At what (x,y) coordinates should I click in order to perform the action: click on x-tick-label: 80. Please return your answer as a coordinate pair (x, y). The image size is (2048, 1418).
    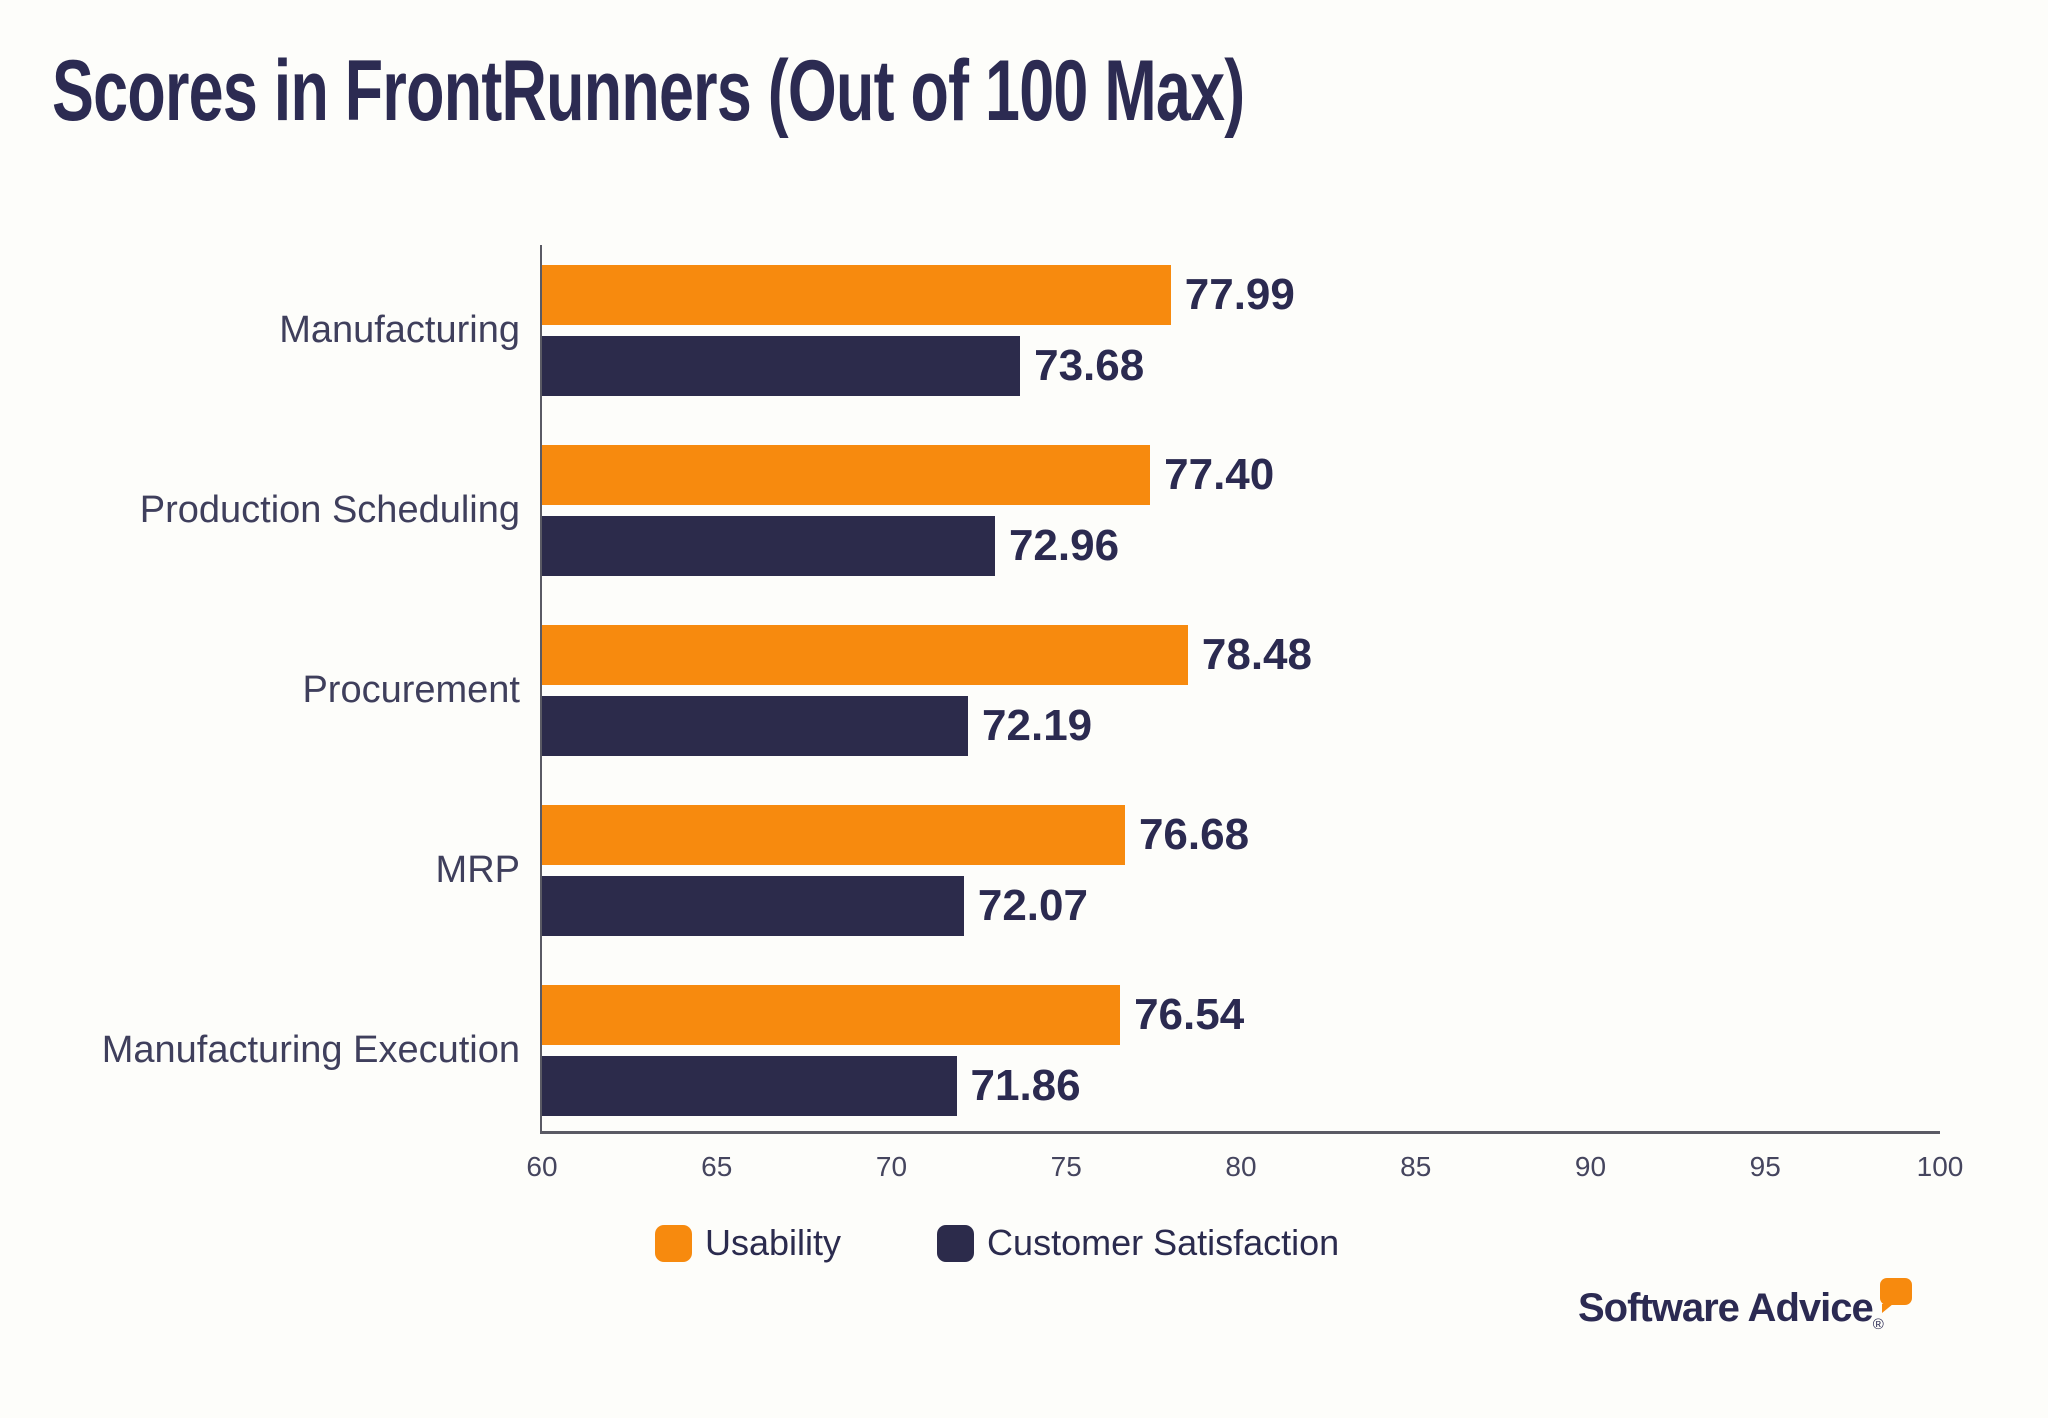
    Looking at the image, I should click on (1241, 1166).